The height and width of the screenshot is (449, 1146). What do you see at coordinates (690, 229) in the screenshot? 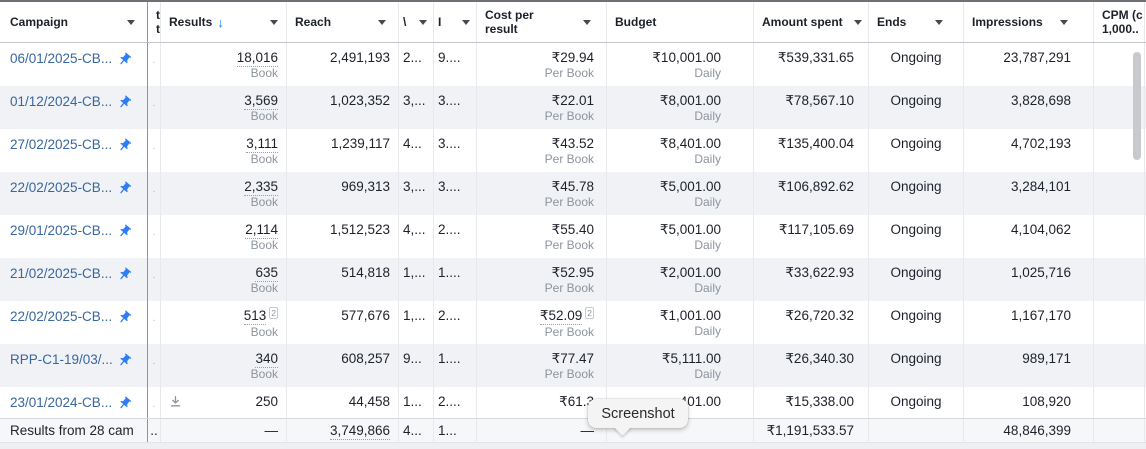
I see `budget-value: ₹5,001.00` at bounding box center [690, 229].